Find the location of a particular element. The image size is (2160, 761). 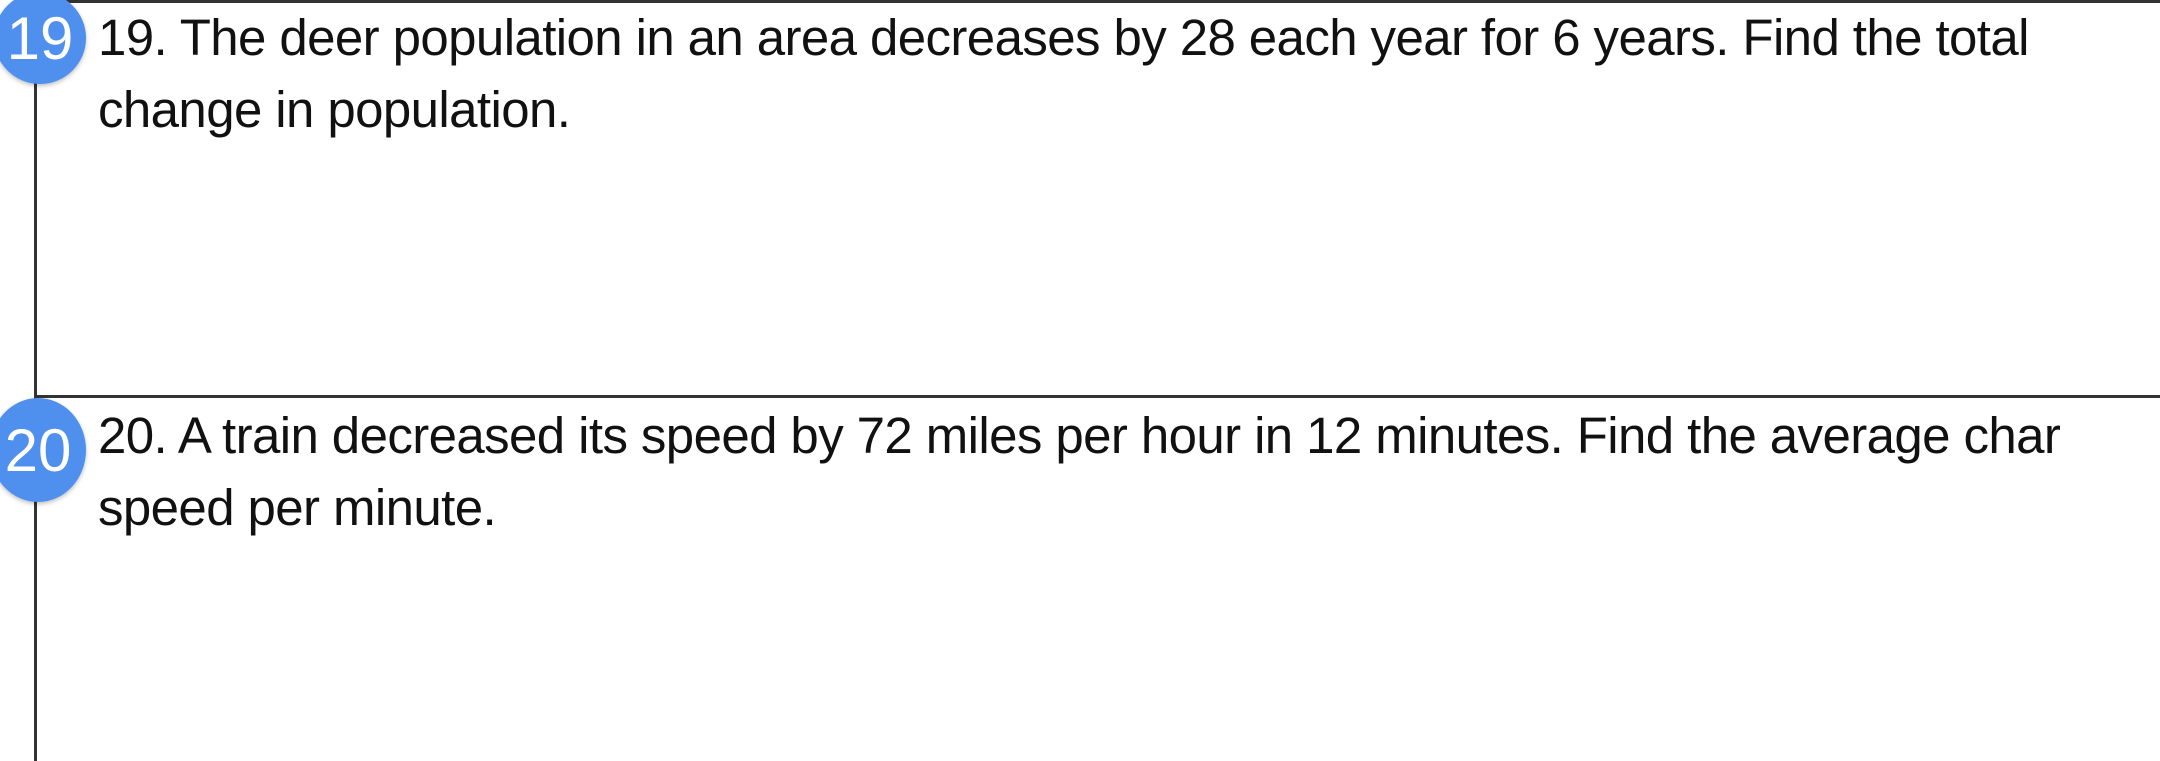

label-badge-20: 20 is located at coordinates (43, 450).